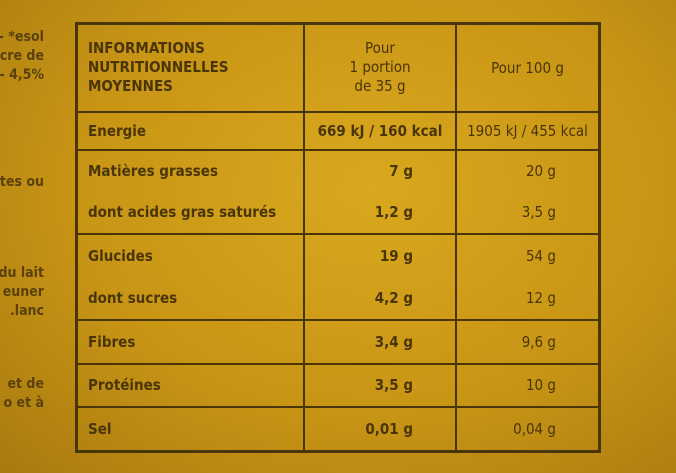  Describe the element at coordinates (190, 429) in the screenshot. I see `row-label: Sel` at that location.